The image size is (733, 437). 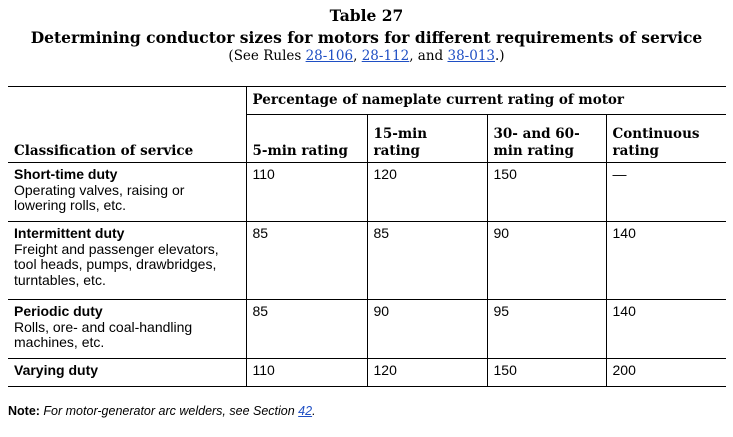 I want to click on classification-header-cell: Classification of service, so click(x=127, y=124).